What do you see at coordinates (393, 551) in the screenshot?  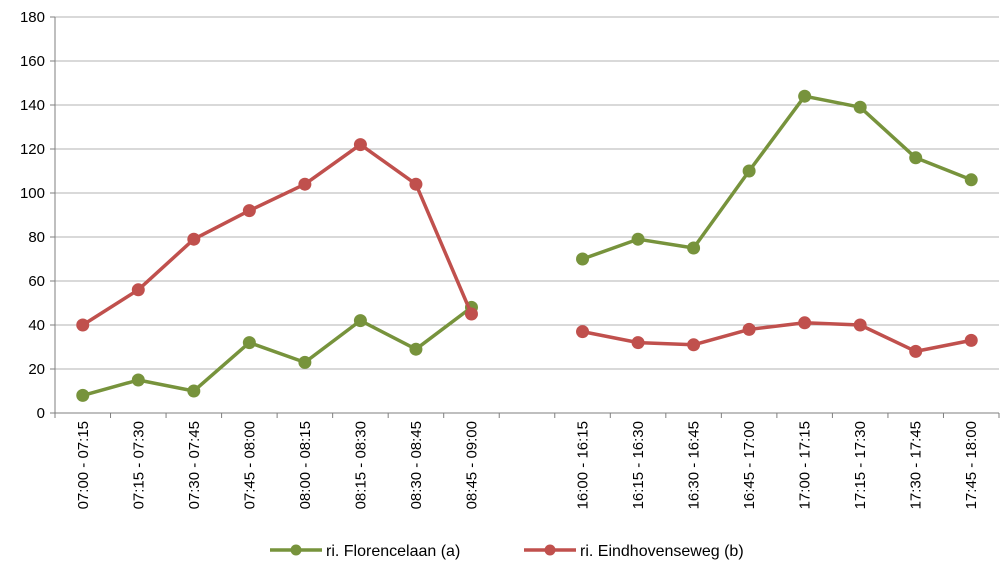 I see `legend-label: ri. Florencelaan (a)` at bounding box center [393, 551].